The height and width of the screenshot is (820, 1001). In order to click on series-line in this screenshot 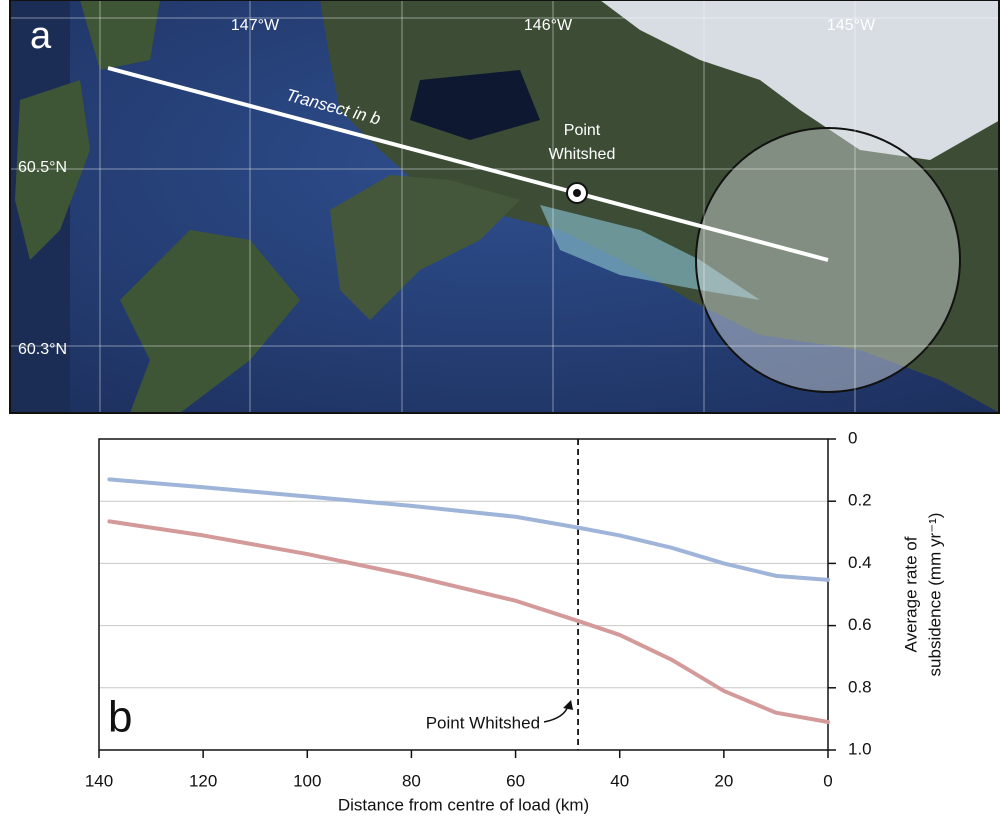, I will do `click(468, 529)`.